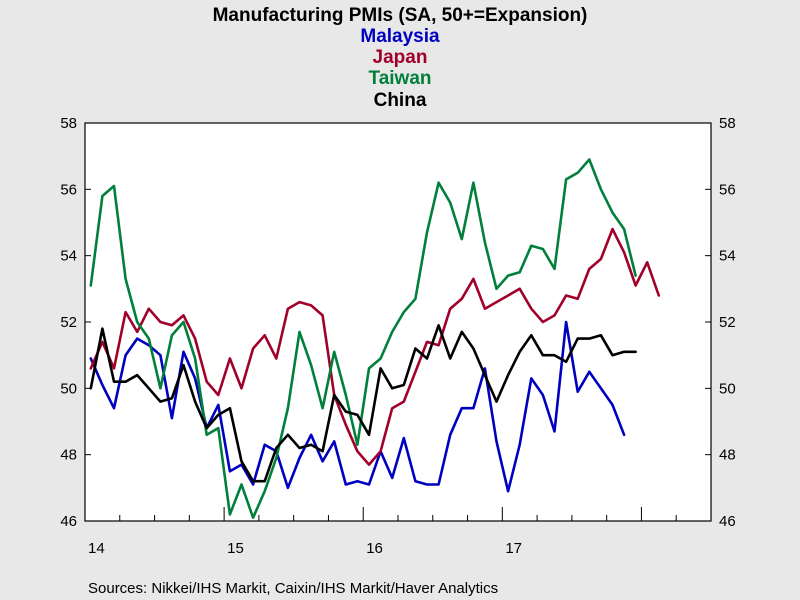  I want to click on legend-line-taiwan: Taiwan, so click(400, 78).